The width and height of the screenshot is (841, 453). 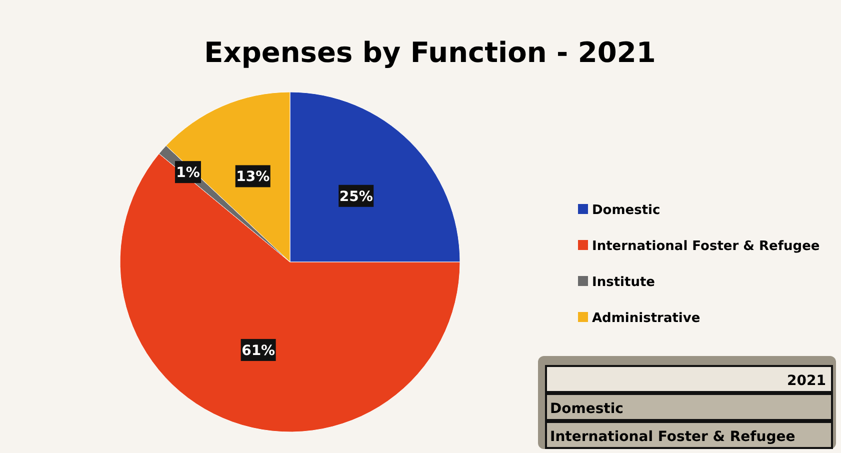 What do you see at coordinates (188, 173) in the screenshot?
I see `data-label: 1%` at bounding box center [188, 173].